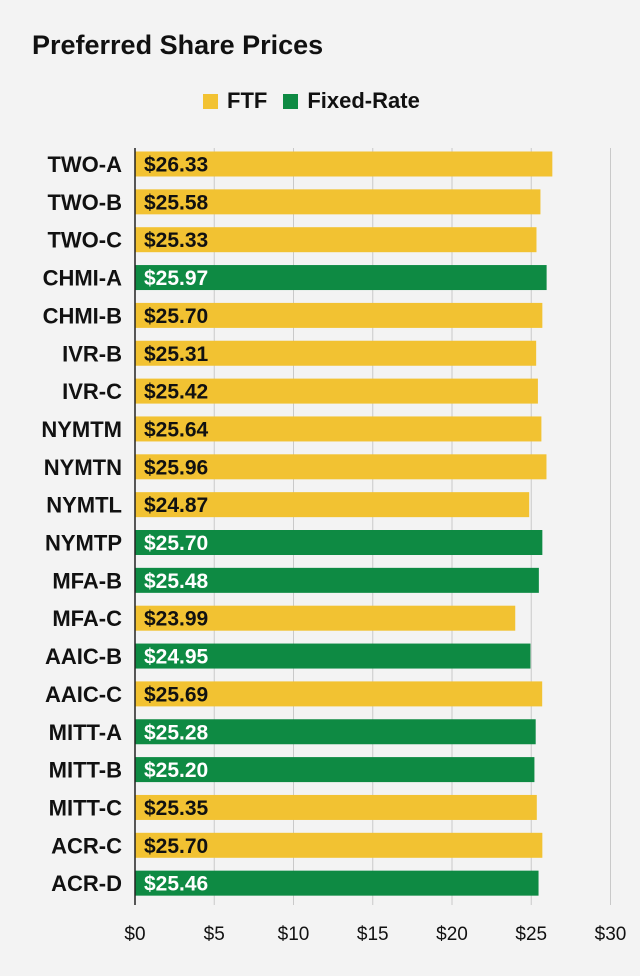  What do you see at coordinates (176, 240) in the screenshot?
I see `value-label: $25.33` at bounding box center [176, 240].